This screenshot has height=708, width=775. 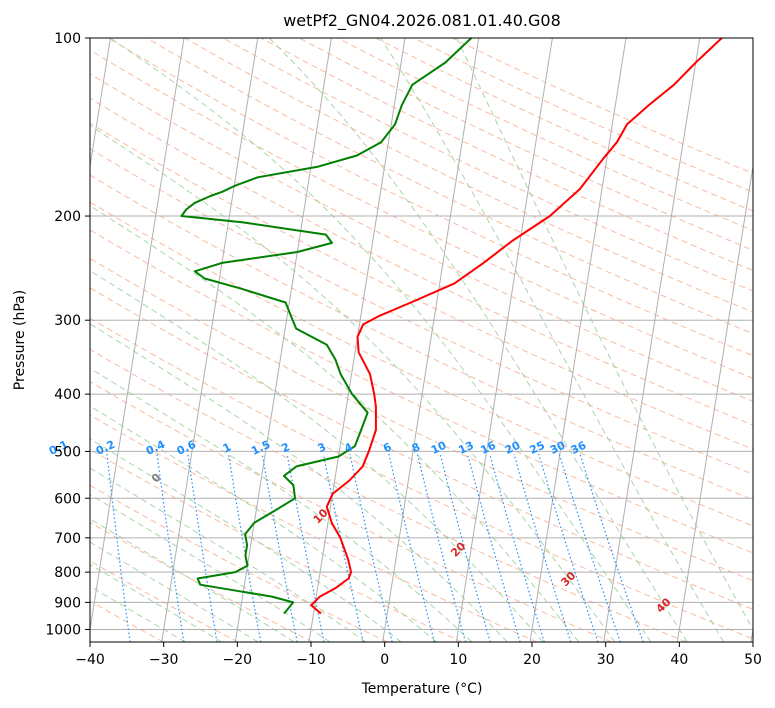 I want to click on y-tick-label: 300, so click(x=67, y=321).